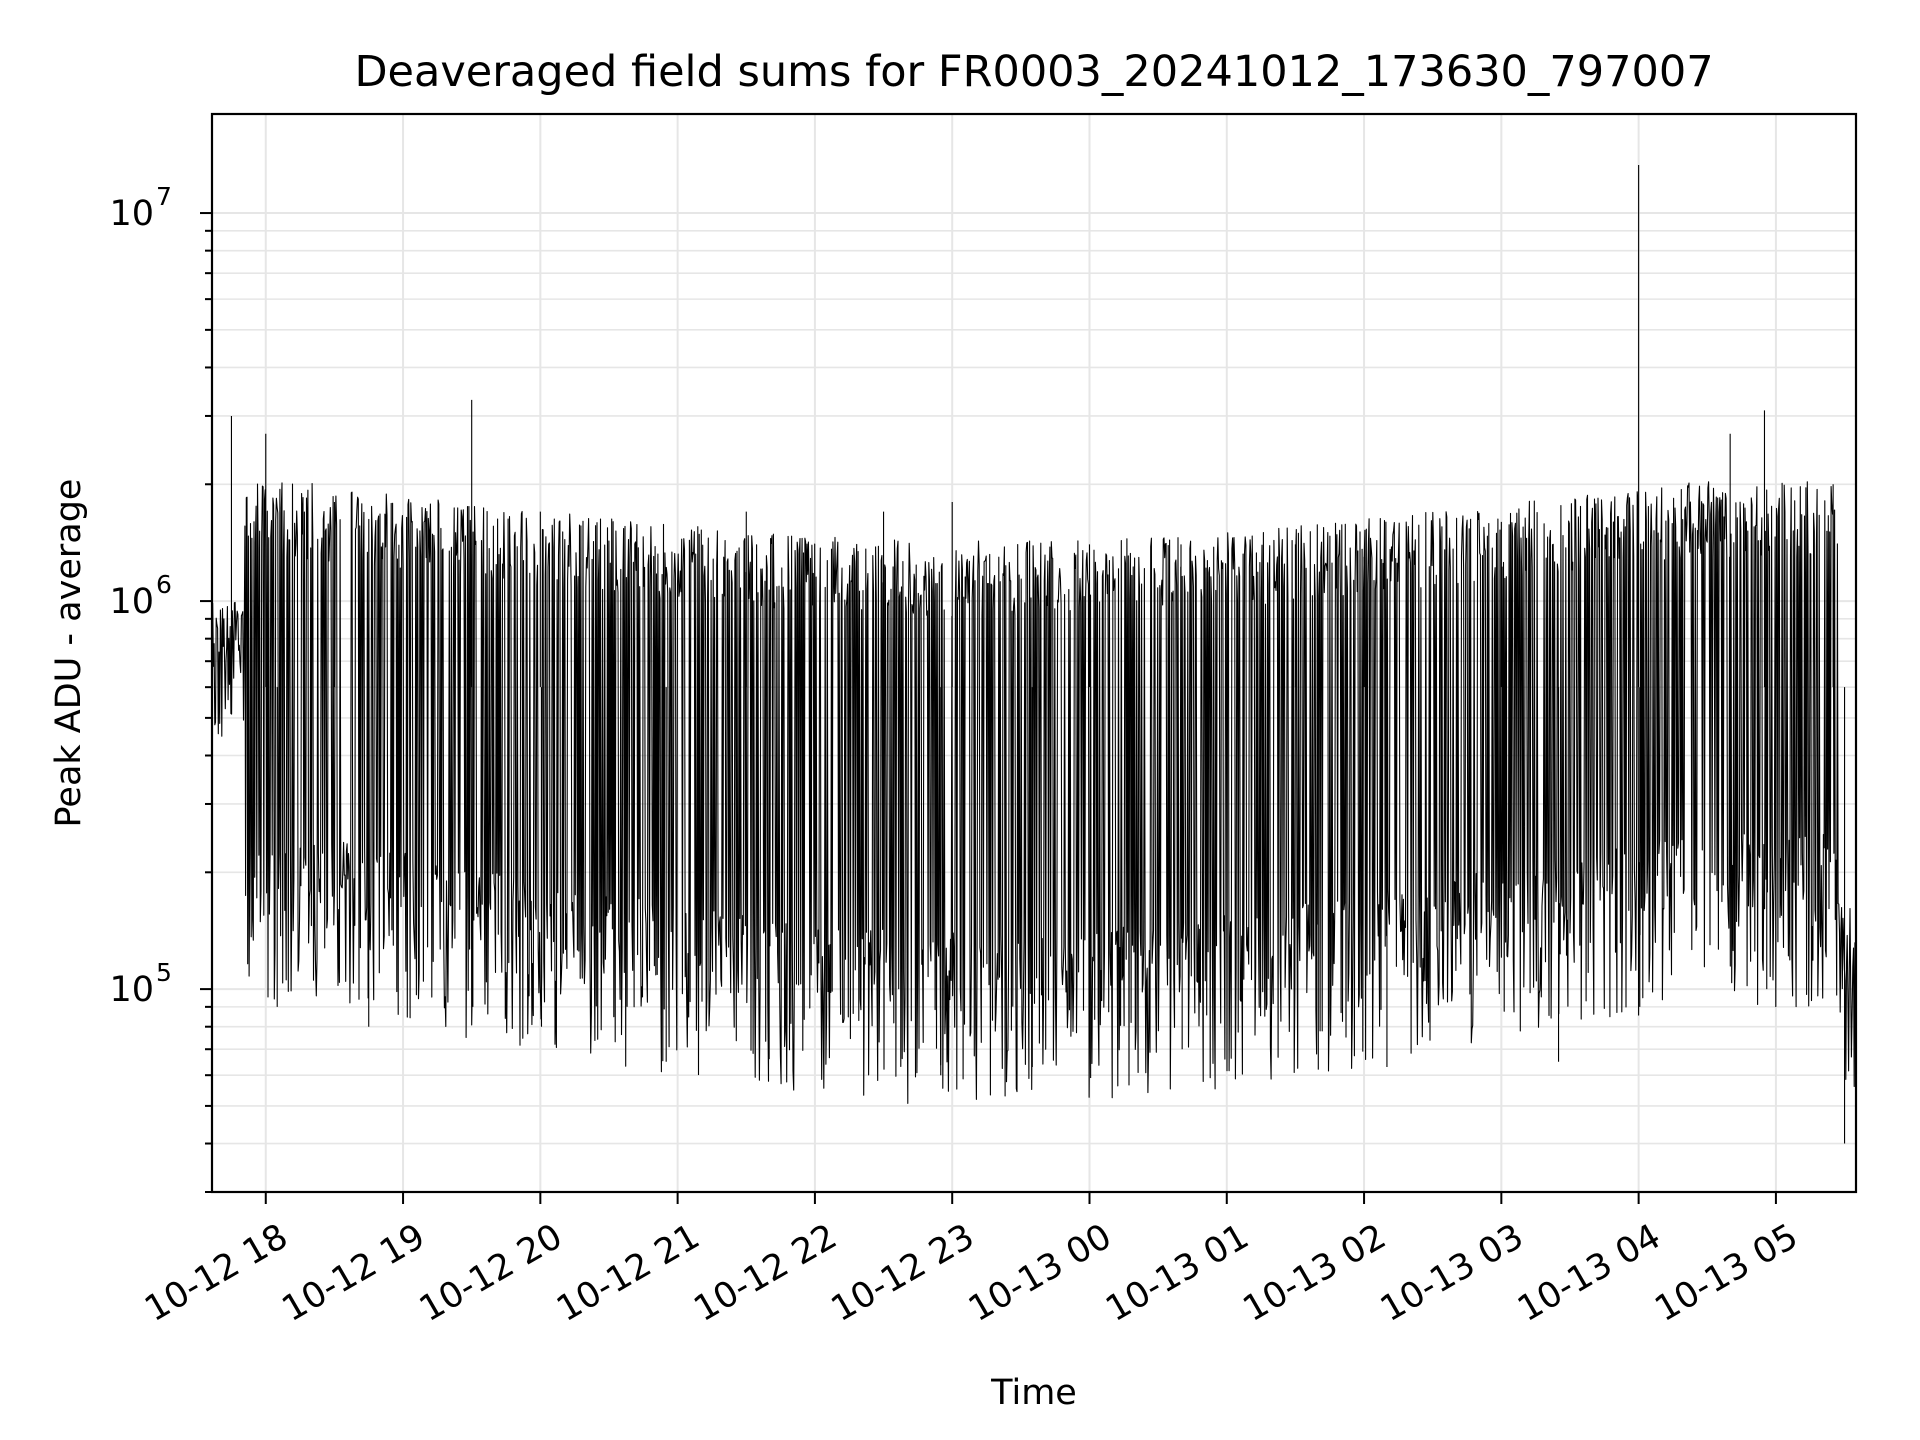  What do you see at coordinates (164, 196) in the screenshot?
I see `y-tick-label-exponent: 7` at bounding box center [164, 196].